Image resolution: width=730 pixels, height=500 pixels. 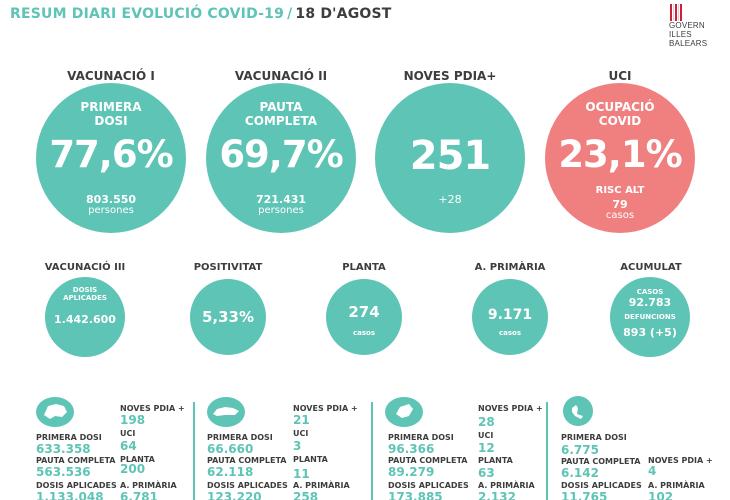 What do you see at coordinates (230, 472) in the screenshot?
I see `menorca-pauta-value: 62.118` at bounding box center [230, 472].